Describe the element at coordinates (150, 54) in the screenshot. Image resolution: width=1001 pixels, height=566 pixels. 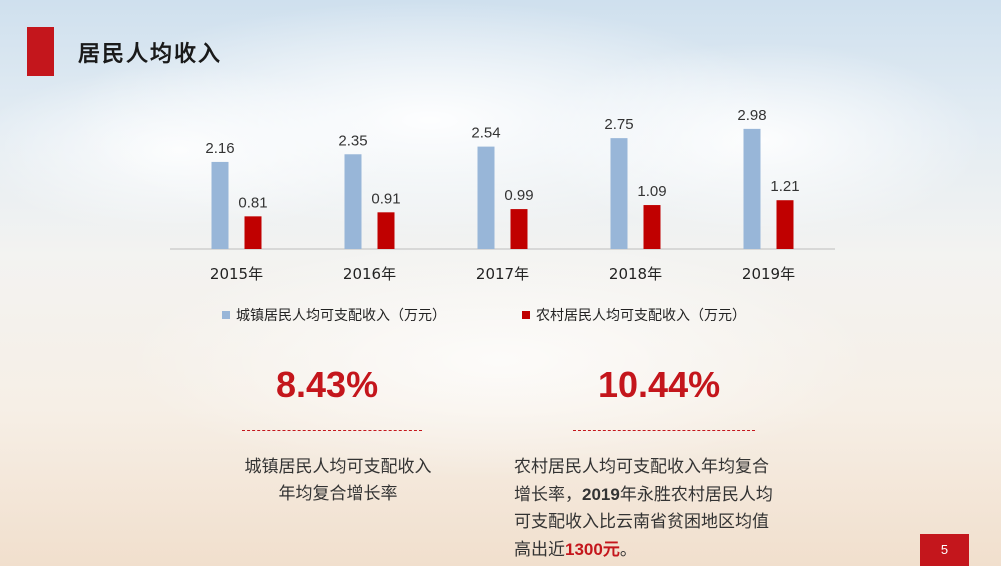
I see `page-title: 居民人均收入` at that location.